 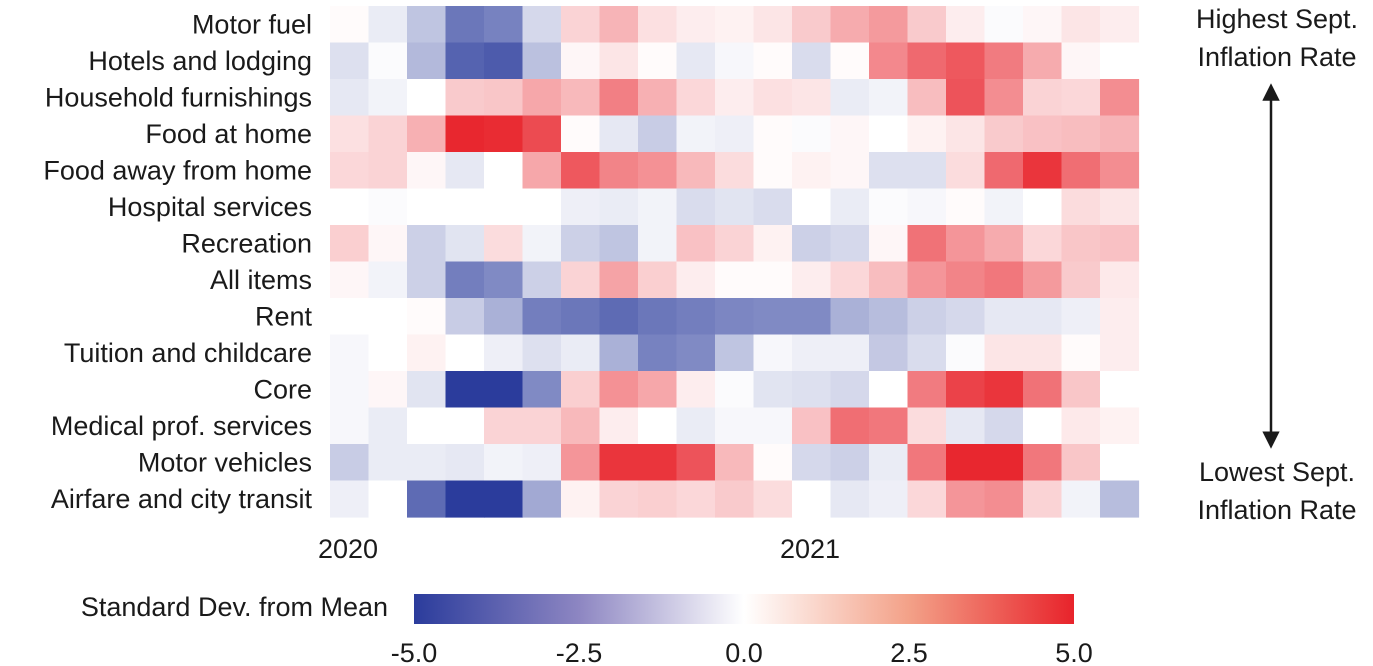 I want to click on row-label: Food at home, so click(x=228, y=134).